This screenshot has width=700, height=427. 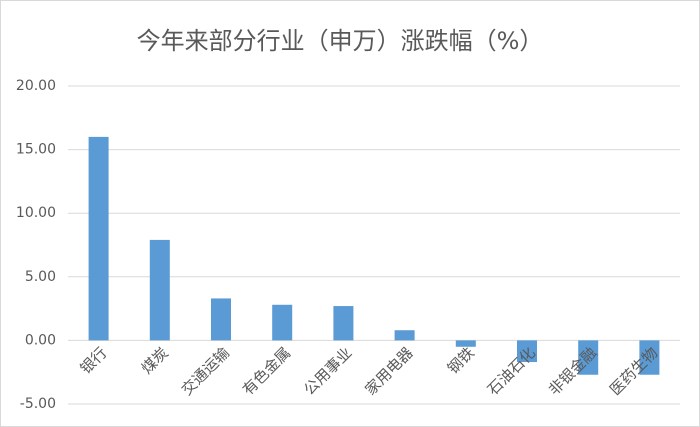 What do you see at coordinates (340, 41) in the screenshot?
I see `chart-title: 今年来部分行业（申万）涨跌幅（%）` at bounding box center [340, 41].